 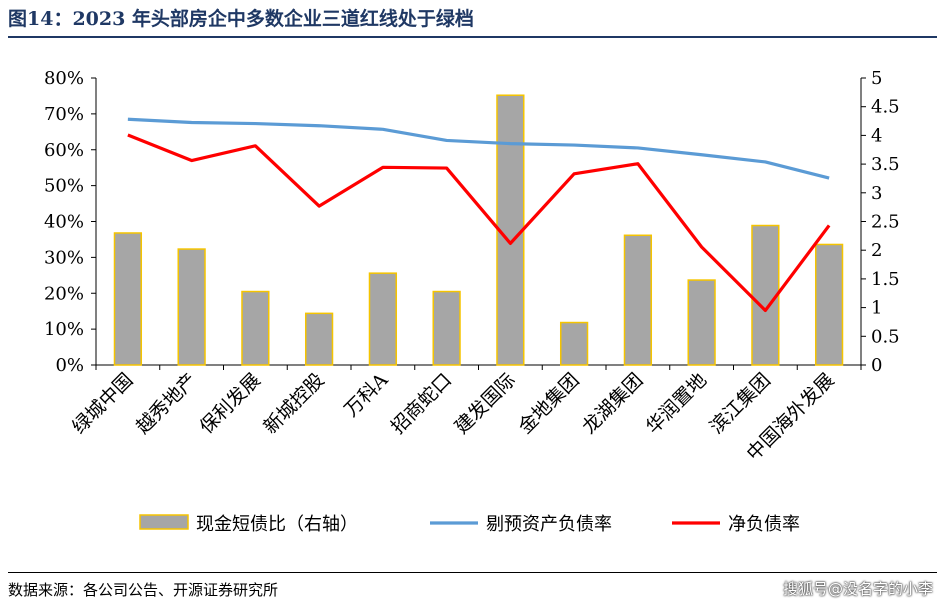 What do you see at coordinates (857, 589) in the screenshot?
I see `watermark: 搜狐号@没名字的小李` at bounding box center [857, 589].